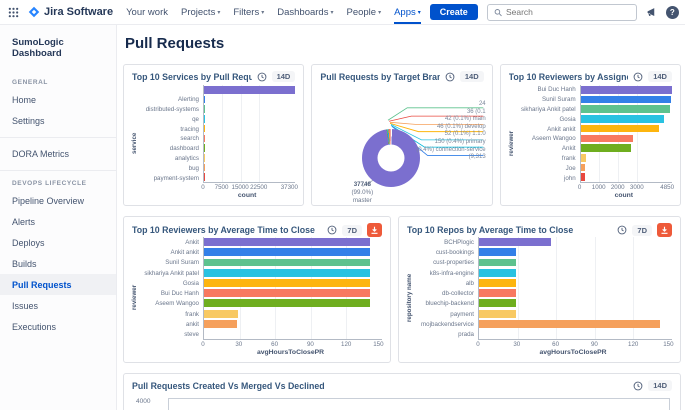 The width and height of the screenshot is (685, 410). I want to click on donut-callout: (0.4%) connection-service, so click(451, 149).